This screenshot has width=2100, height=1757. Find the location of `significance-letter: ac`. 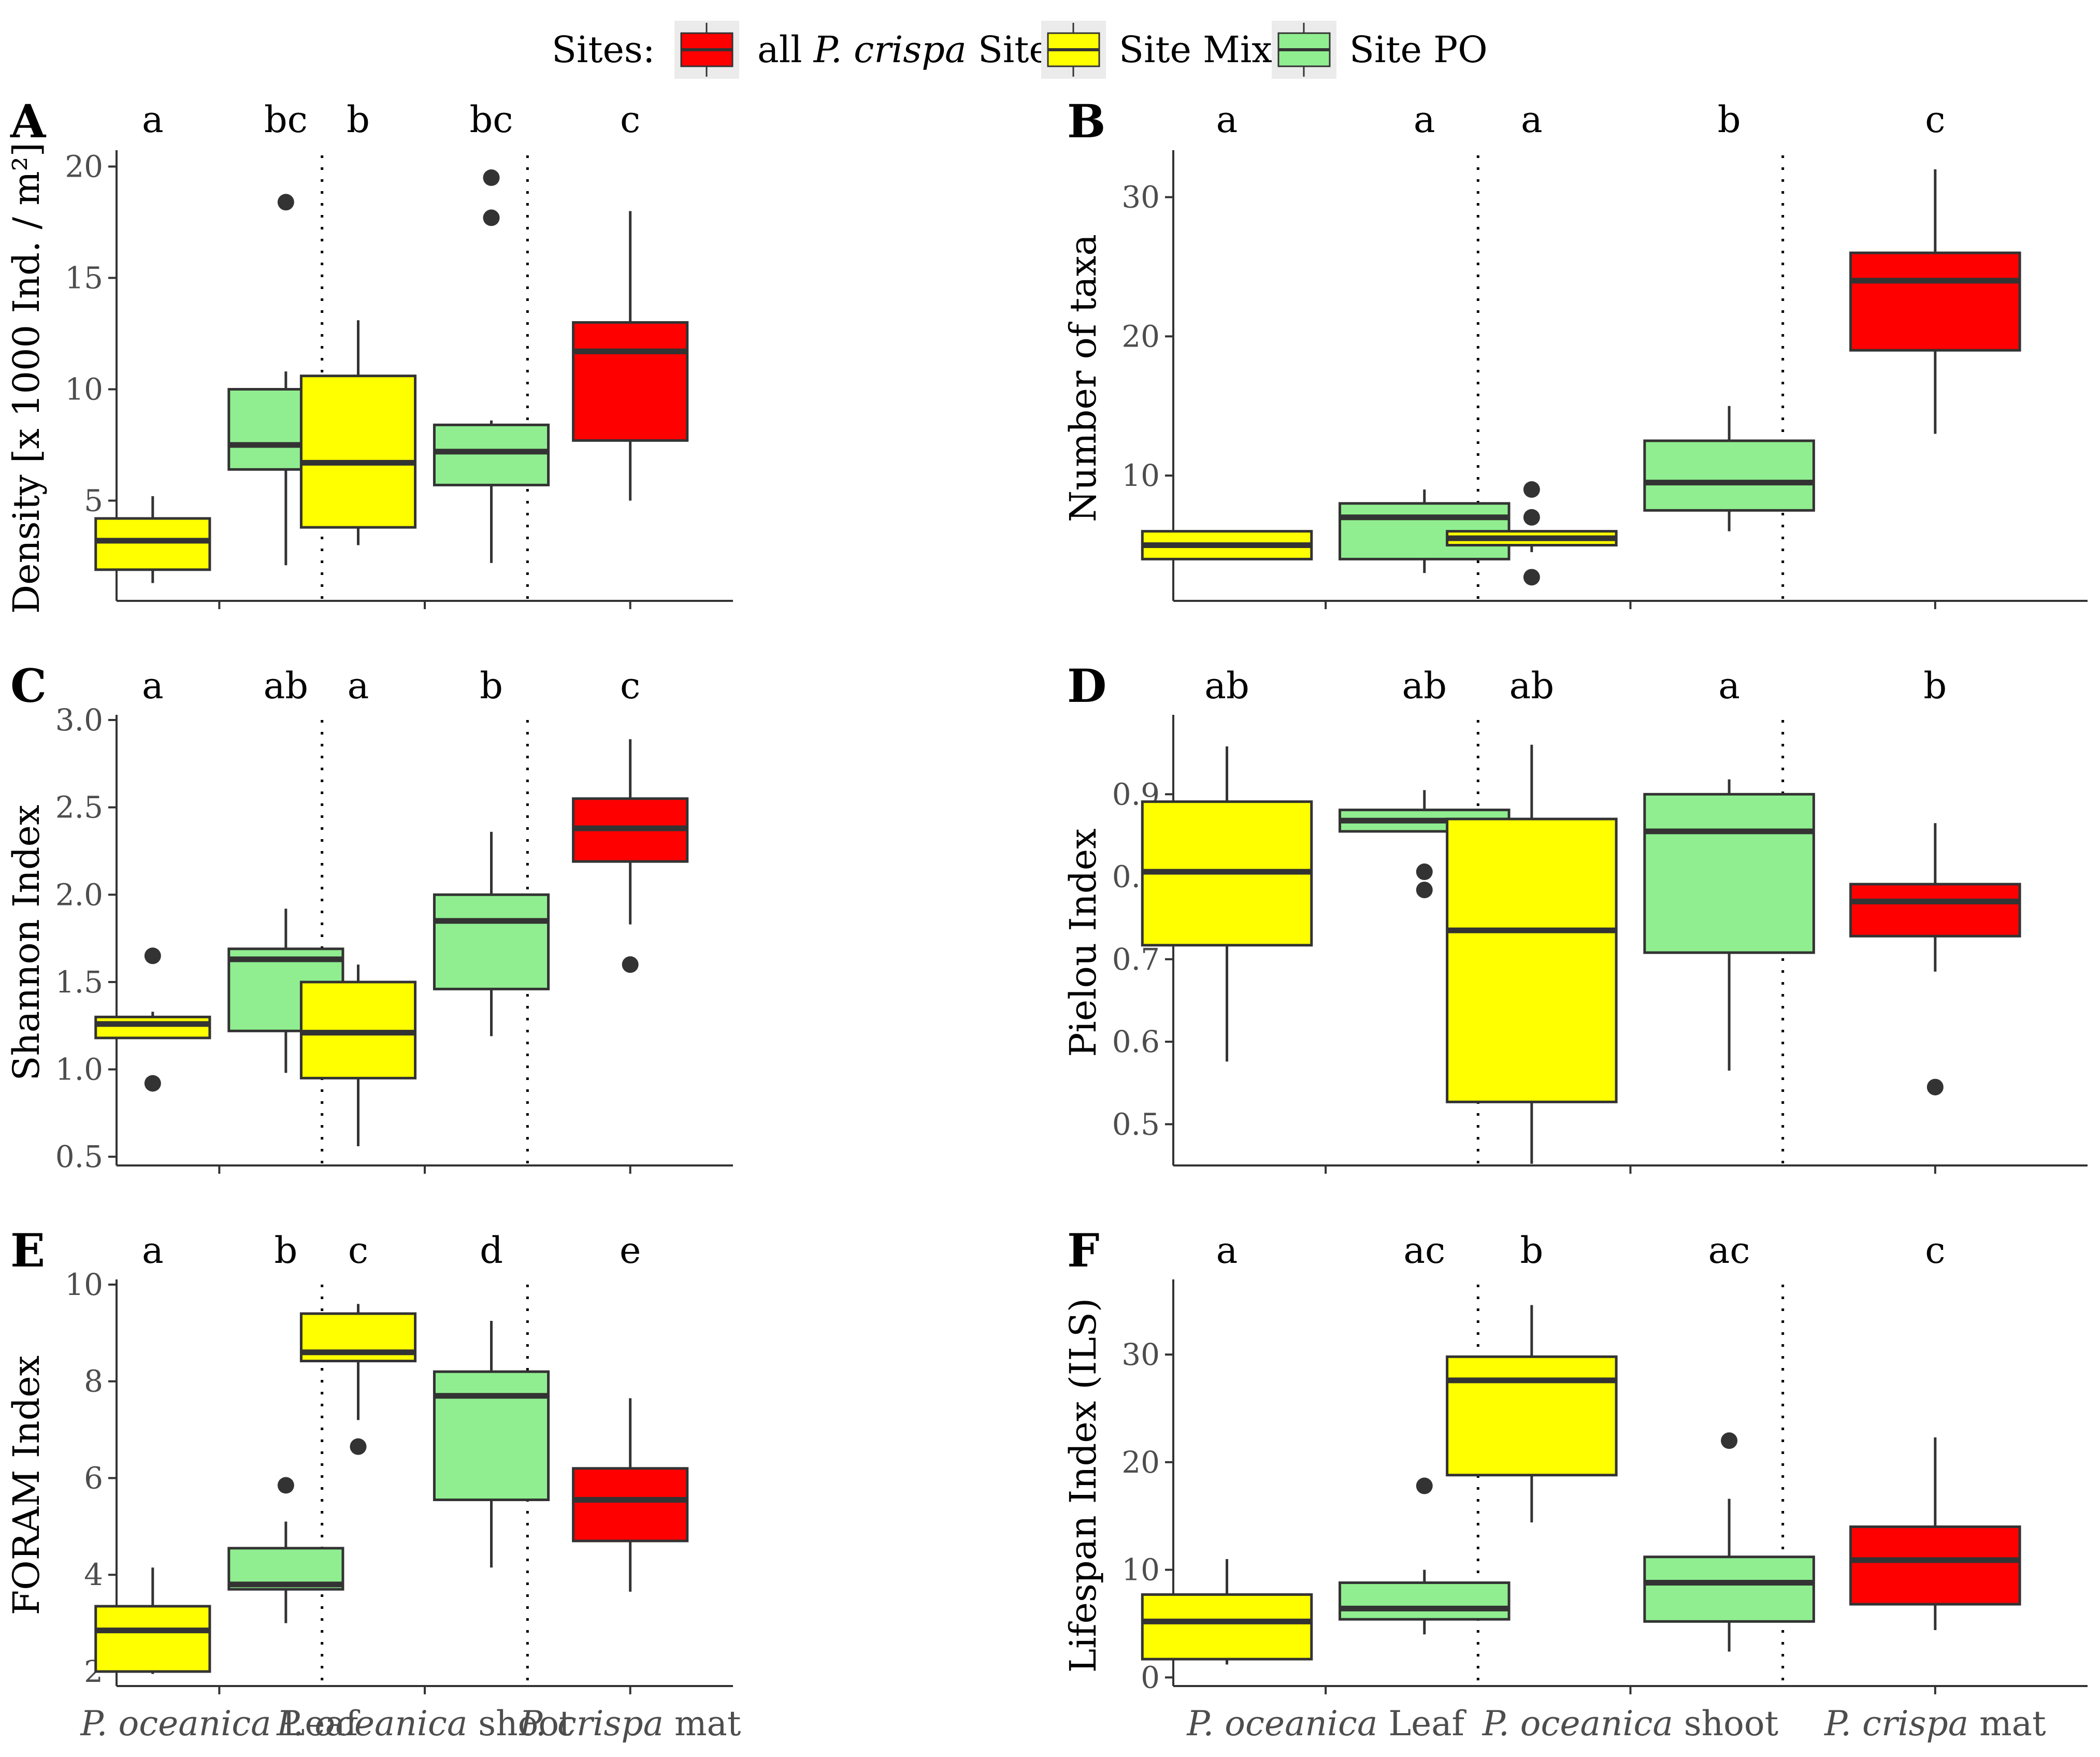

significance-letter: ac is located at coordinates (1424, 1250).